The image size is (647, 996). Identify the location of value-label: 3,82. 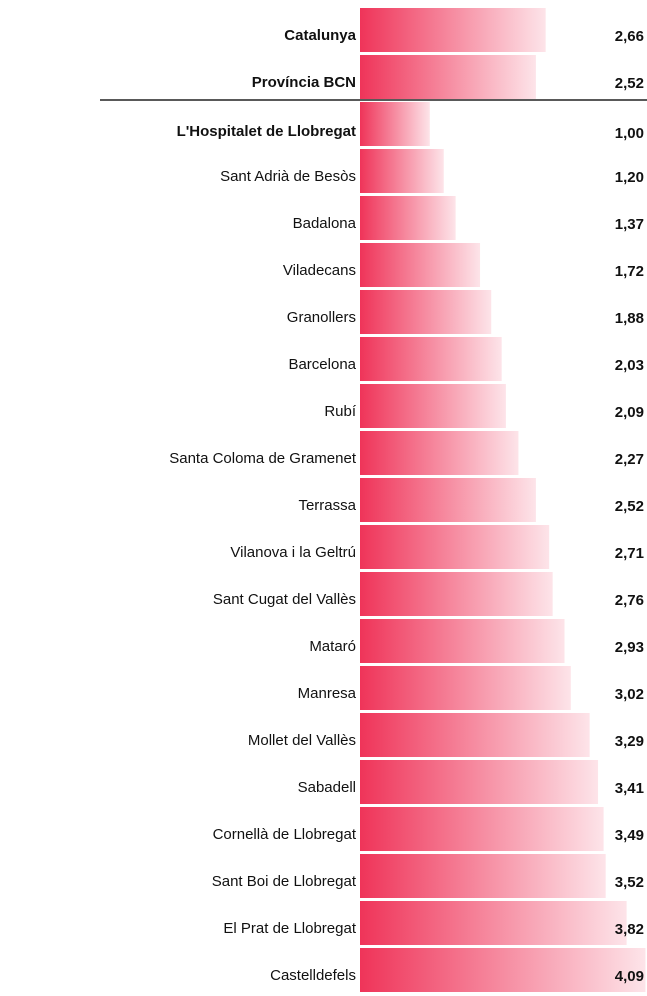
(629, 929).